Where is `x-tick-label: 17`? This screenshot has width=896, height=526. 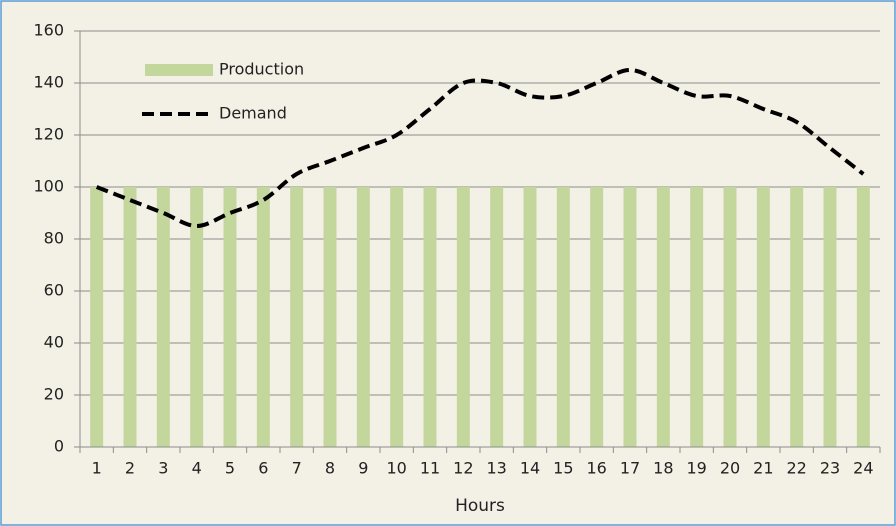 x-tick-label: 17 is located at coordinates (630, 468).